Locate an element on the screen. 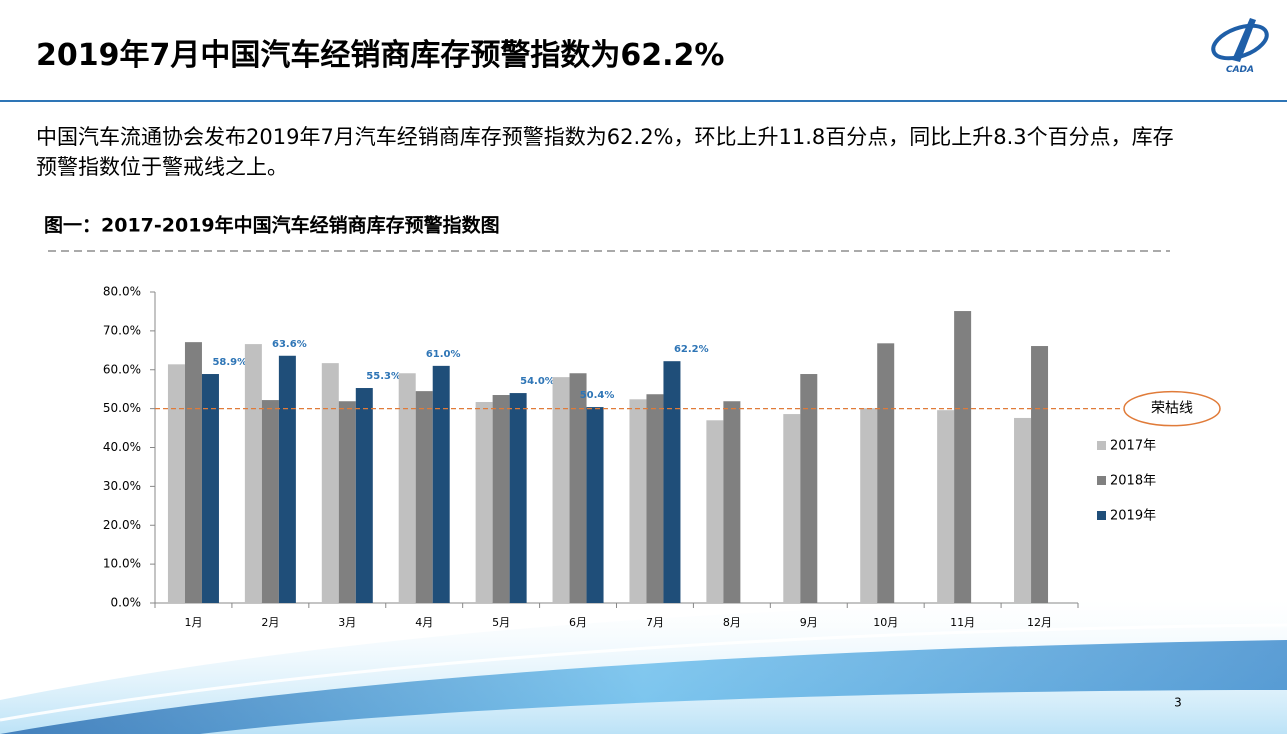 The height and width of the screenshot is (734, 1287). data-label: 63.6% is located at coordinates (289, 344).